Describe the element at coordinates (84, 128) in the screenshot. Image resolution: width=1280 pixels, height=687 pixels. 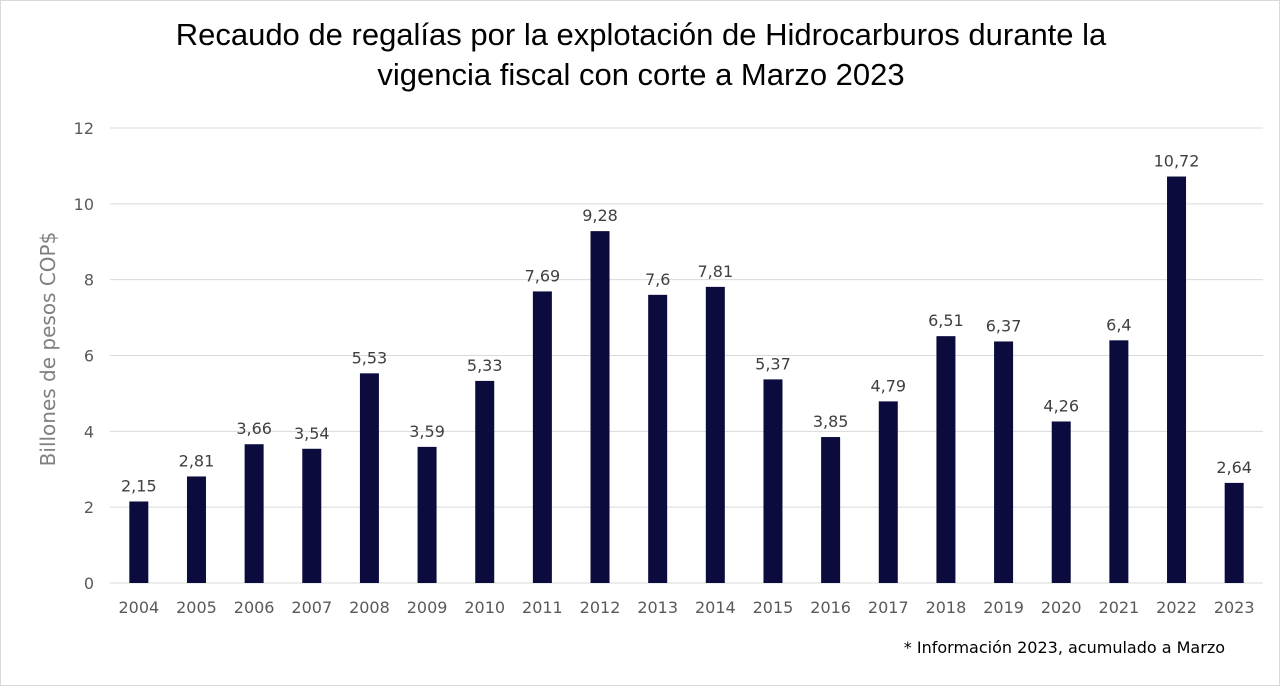
I see `y-tick-label: 12` at that location.